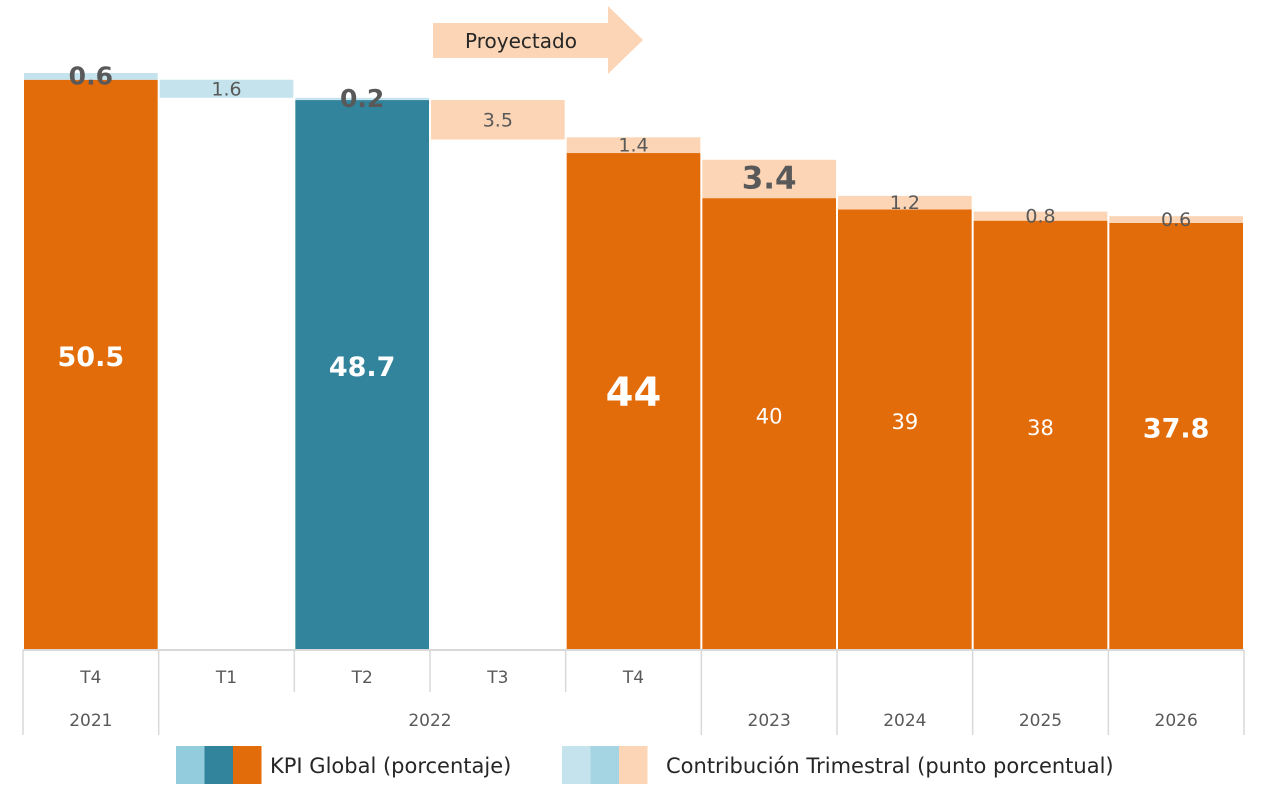  What do you see at coordinates (226, 678) in the screenshot?
I see `quarter-tick-label: T1` at bounding box center [226, 678].